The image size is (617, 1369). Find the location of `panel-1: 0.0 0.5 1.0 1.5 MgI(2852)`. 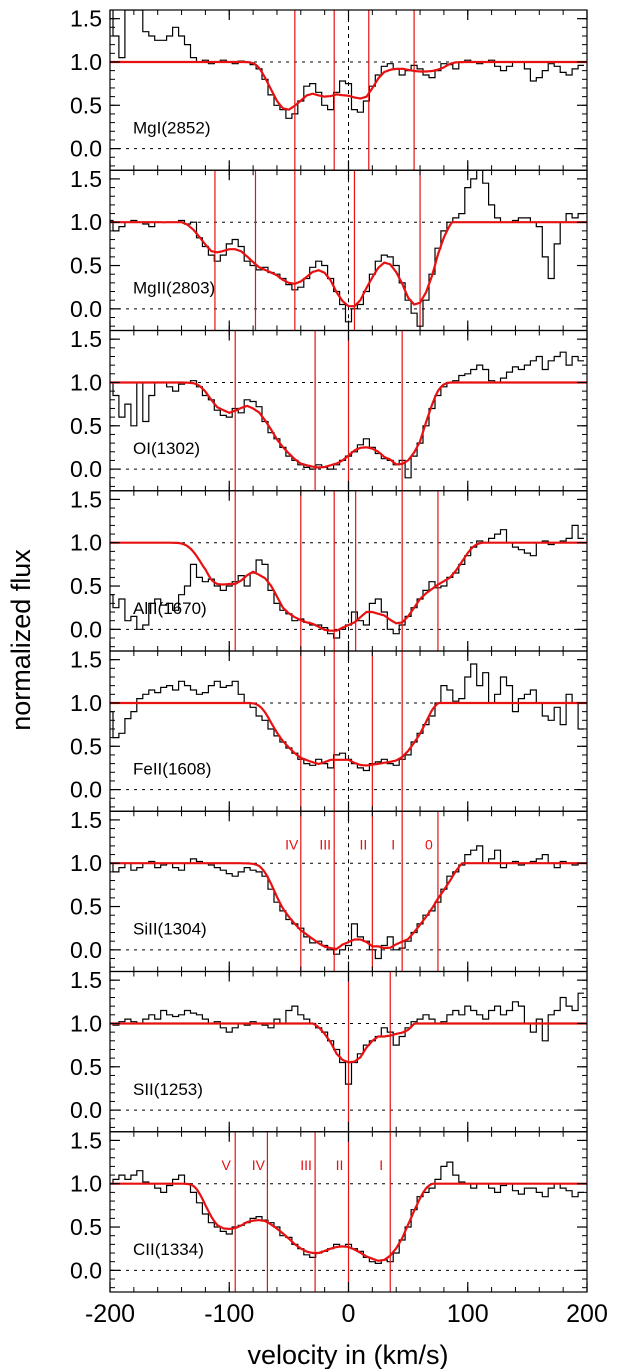

panel-1: 0.0 0.5 1.0 1.5 MgI(2852) is located at coordinates (329, 88).